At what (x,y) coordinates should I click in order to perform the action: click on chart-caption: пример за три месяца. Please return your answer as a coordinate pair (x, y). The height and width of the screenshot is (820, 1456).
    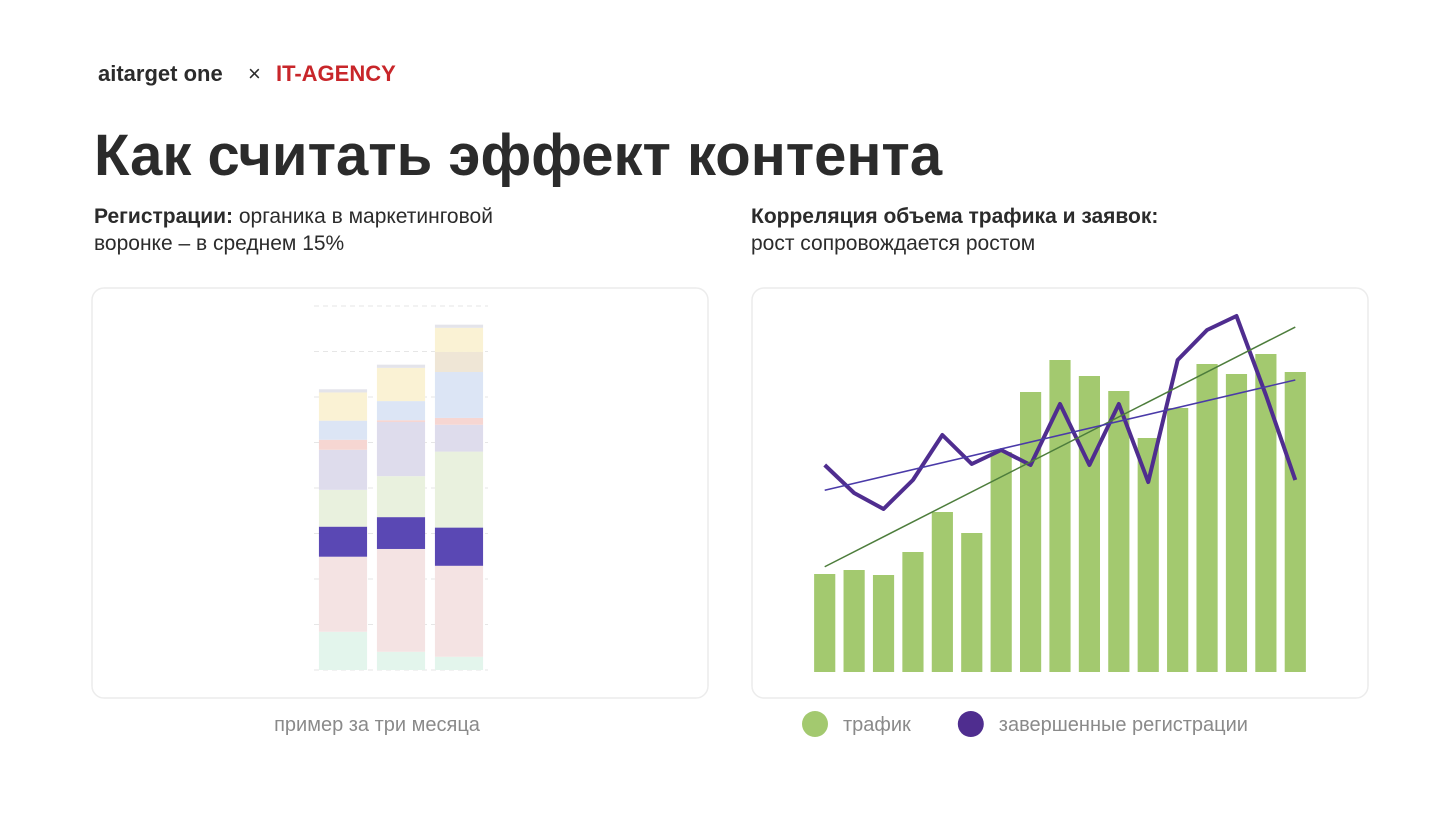
    Looking at the image, I should click on (377, 725).